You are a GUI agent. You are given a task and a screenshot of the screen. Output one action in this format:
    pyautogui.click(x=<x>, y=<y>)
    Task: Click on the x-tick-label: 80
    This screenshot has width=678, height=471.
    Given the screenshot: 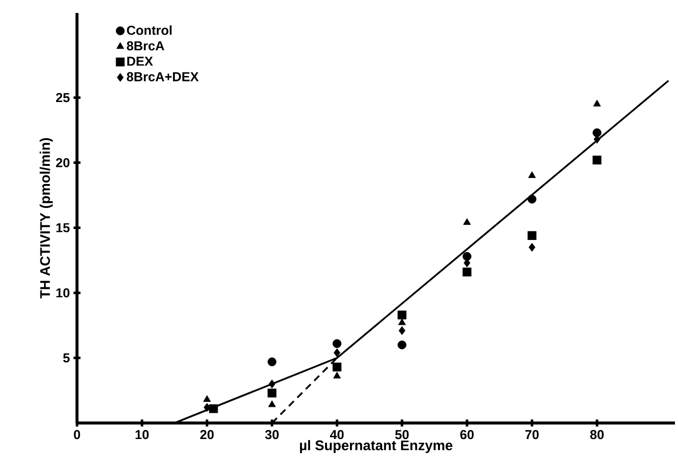 What is the action you would take?
    pyautogui.click(x=597, y=435)
    